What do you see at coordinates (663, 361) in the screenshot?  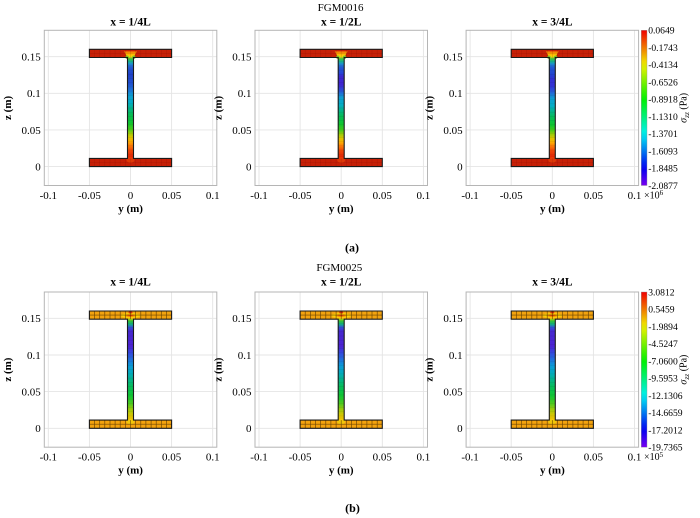 I see `svg-text: -7.0600` at bounding box center [663, 361].